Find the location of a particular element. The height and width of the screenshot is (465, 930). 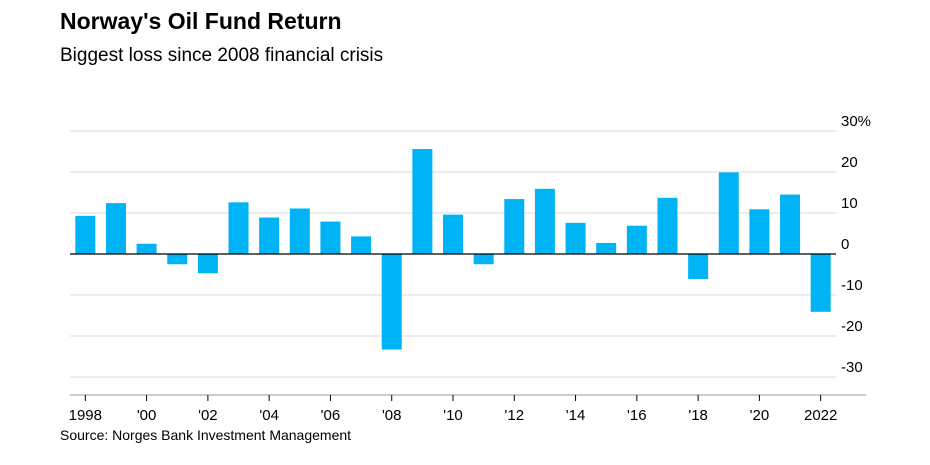

x-tick-label: '10 is located at coordinates (453, 415).